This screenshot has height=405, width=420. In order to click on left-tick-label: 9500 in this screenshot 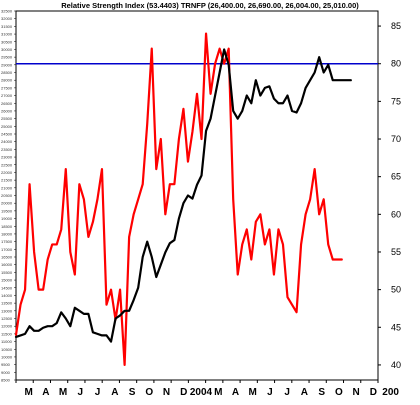, I will do `click(6, 364)`.